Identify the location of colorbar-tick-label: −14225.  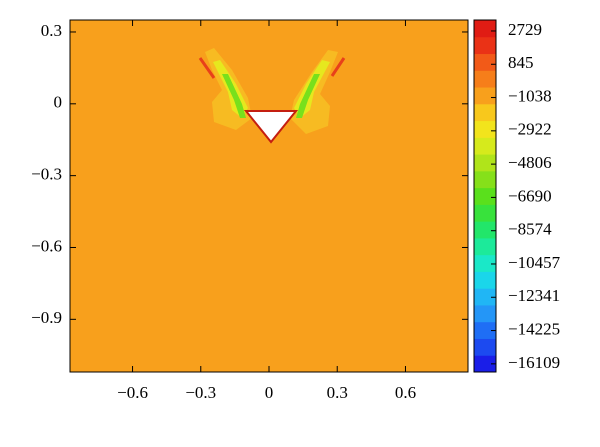
(534, 328).